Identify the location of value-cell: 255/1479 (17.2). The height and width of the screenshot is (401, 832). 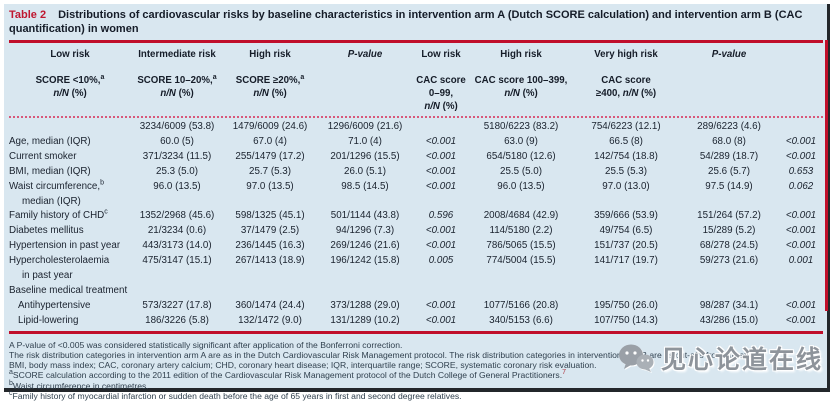
(270, 156).